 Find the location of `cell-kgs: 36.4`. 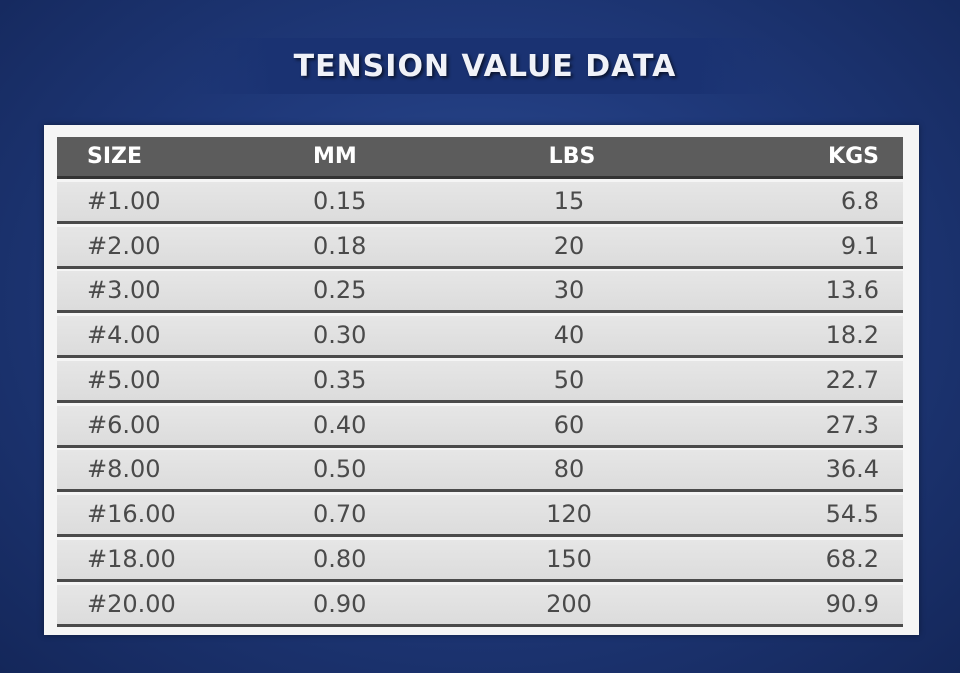

cell-kgs: 36.4 is located at coordinates (852, 469).